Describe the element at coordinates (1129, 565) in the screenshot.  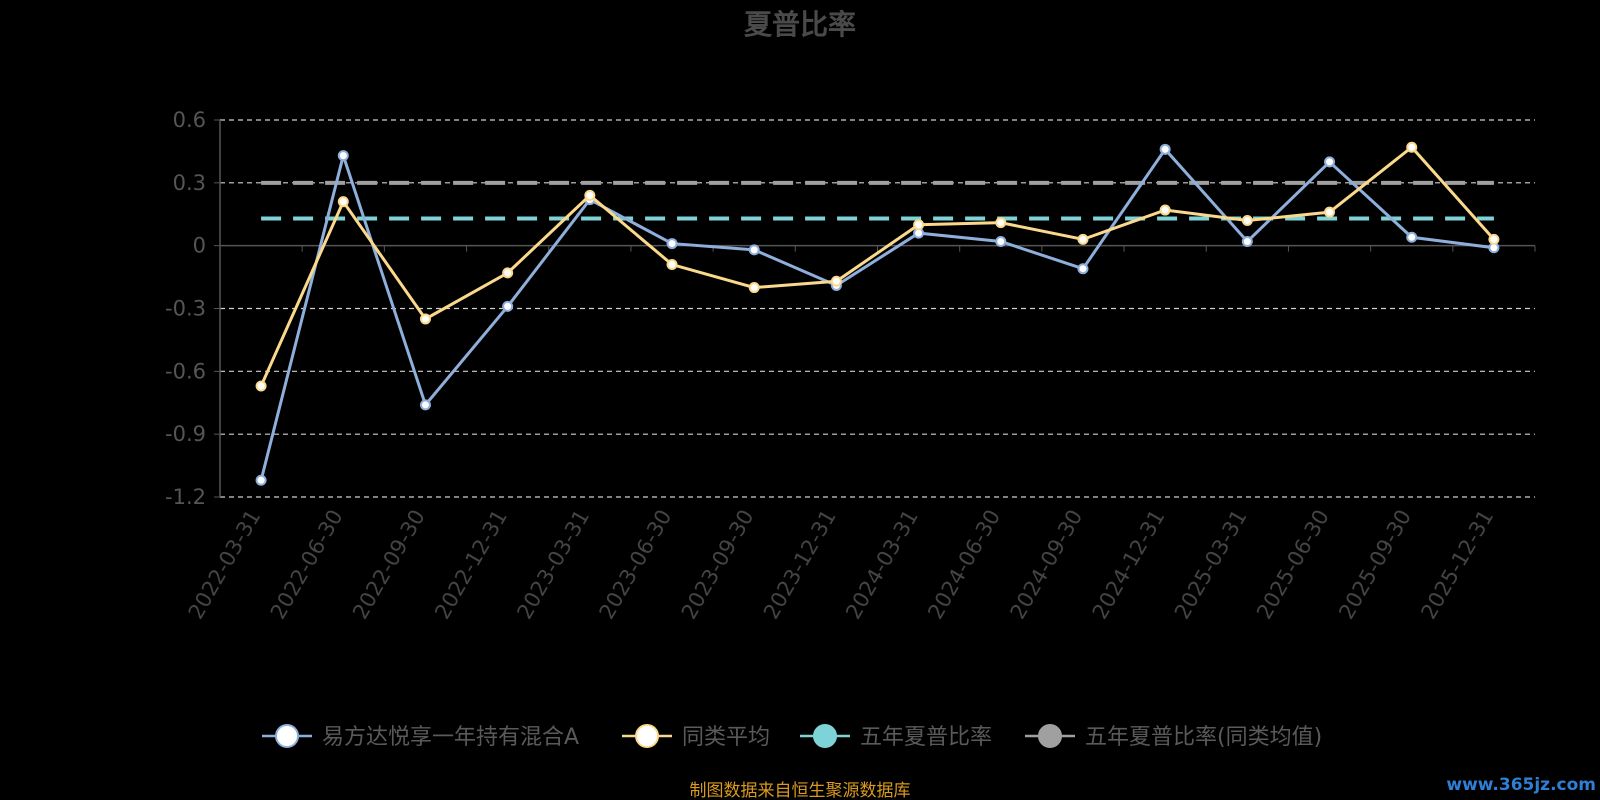
I see `x-tick-label: 2024-12-31` at that location.